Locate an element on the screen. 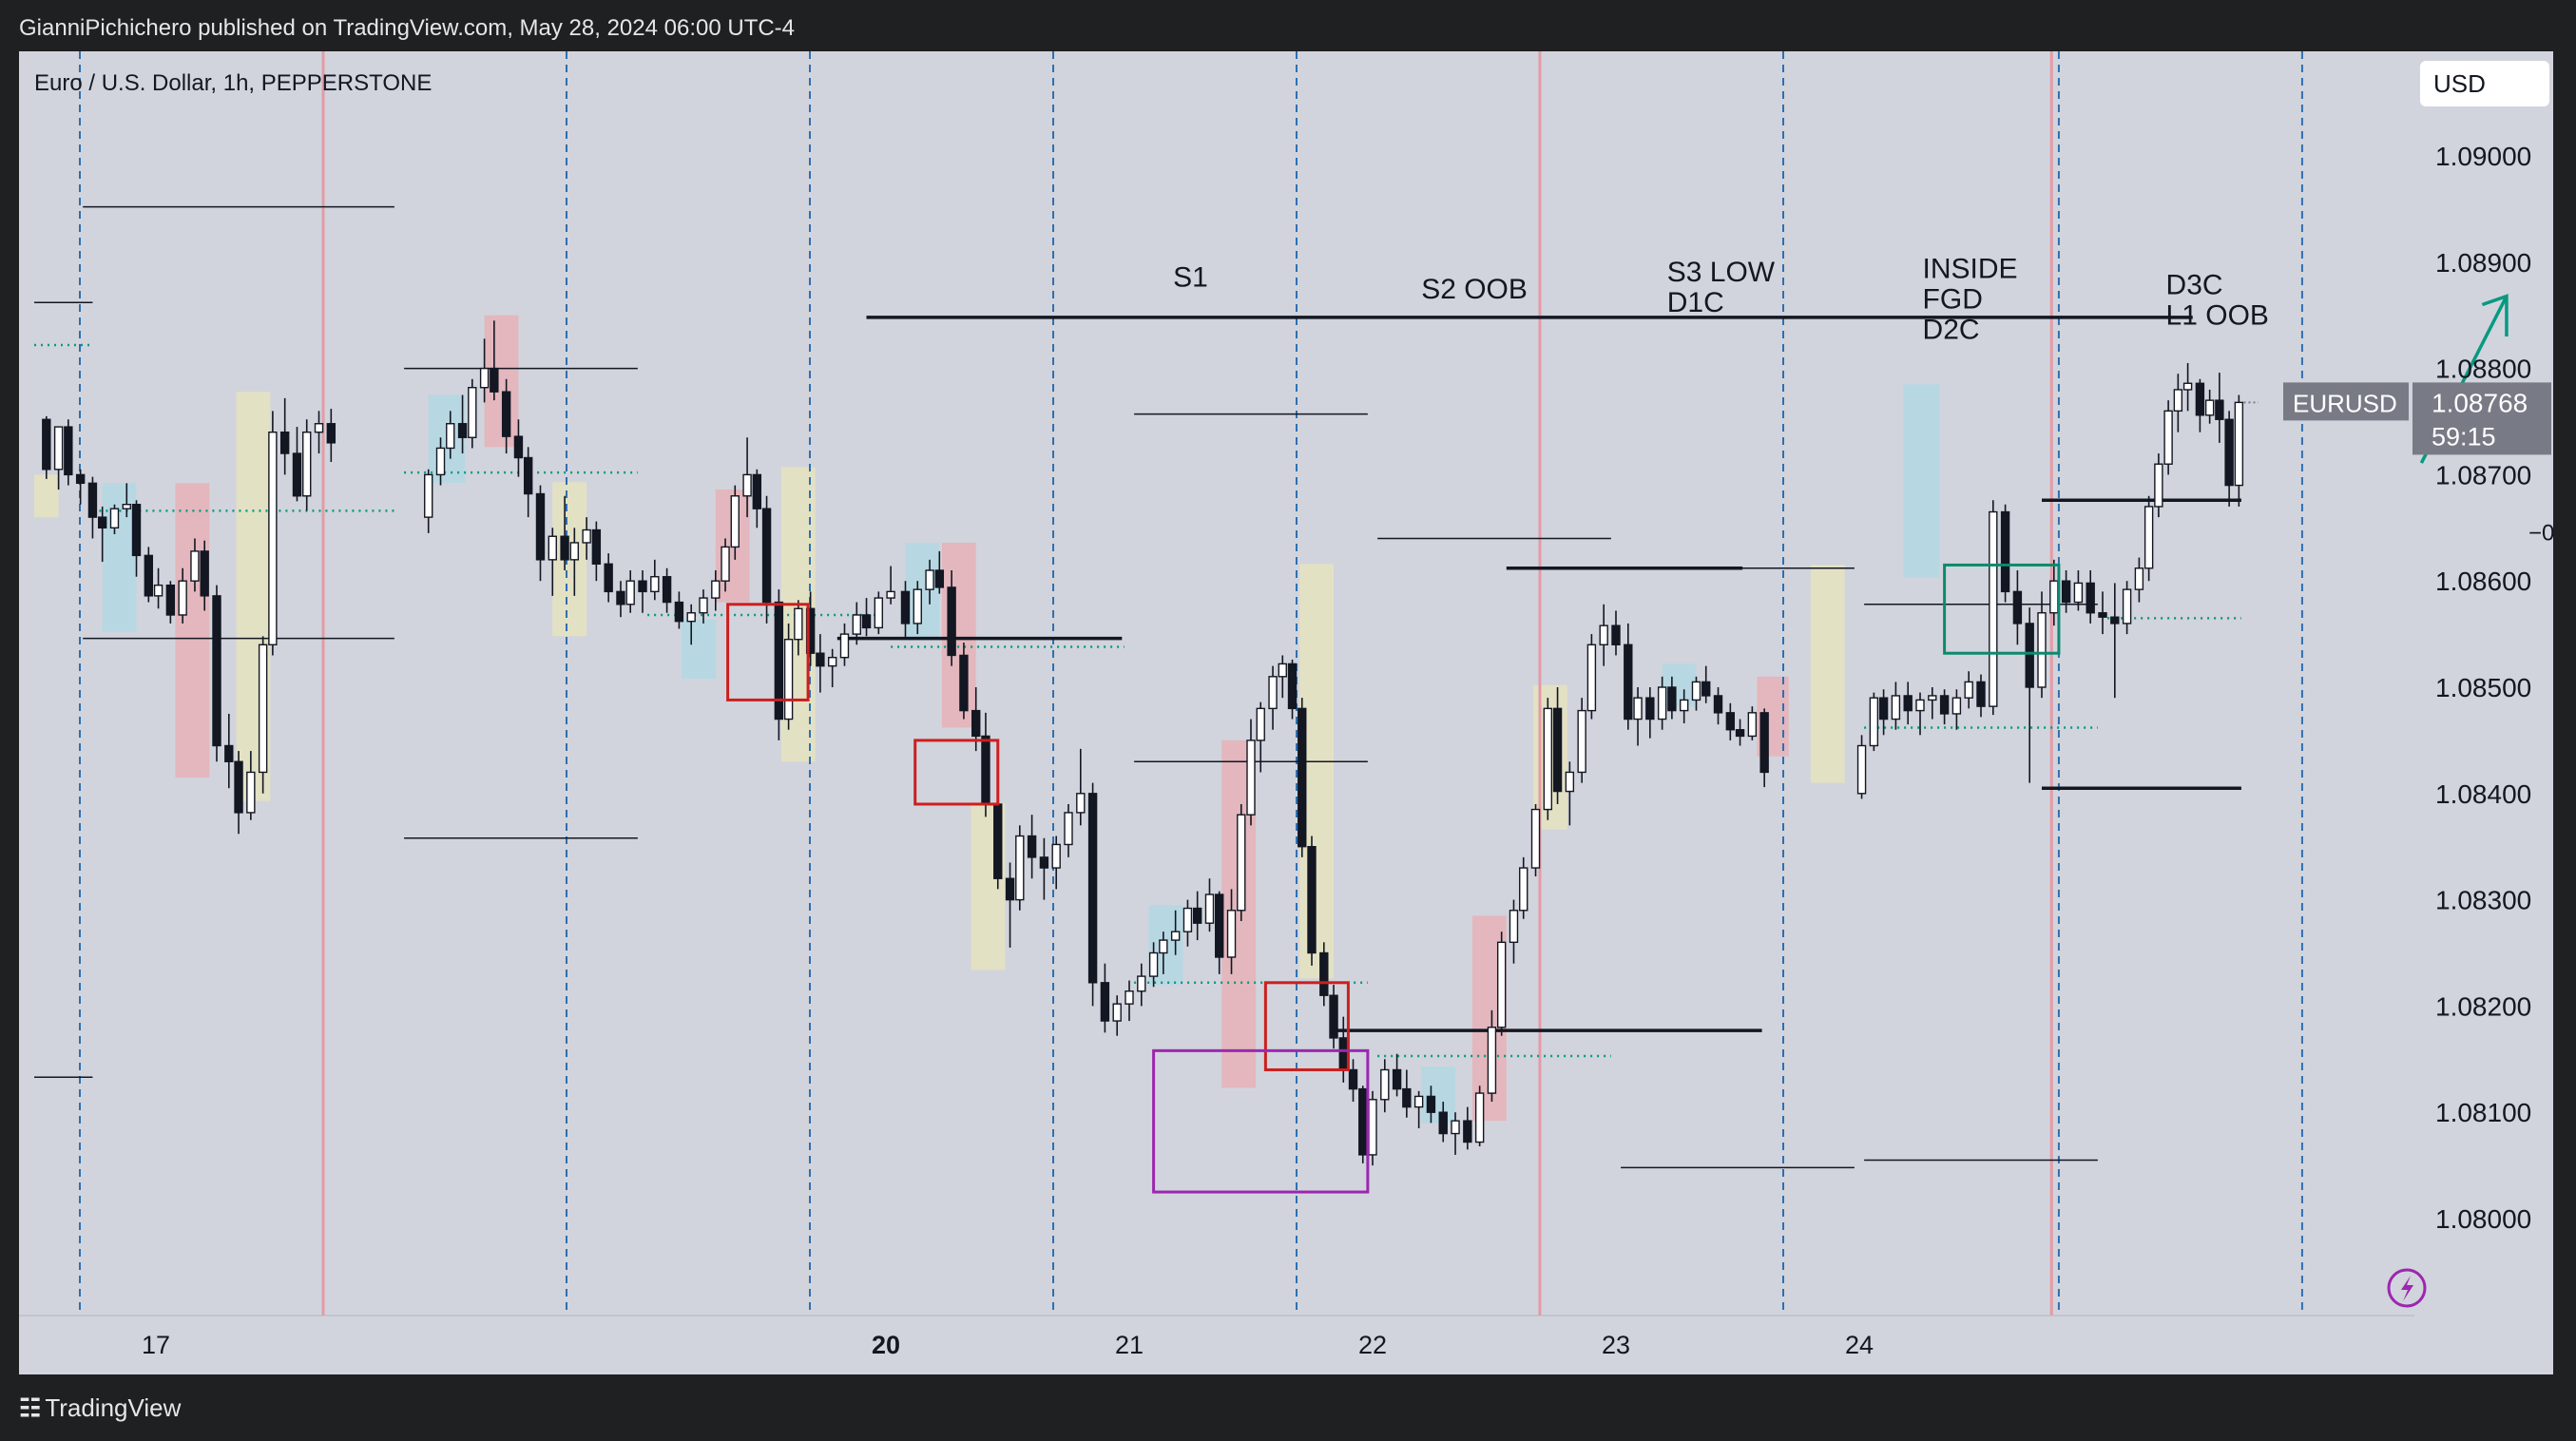 The height and width of the screenshot is (1441, 2576). time-tick-label: 21 is located at coordinates (1129, 1345).